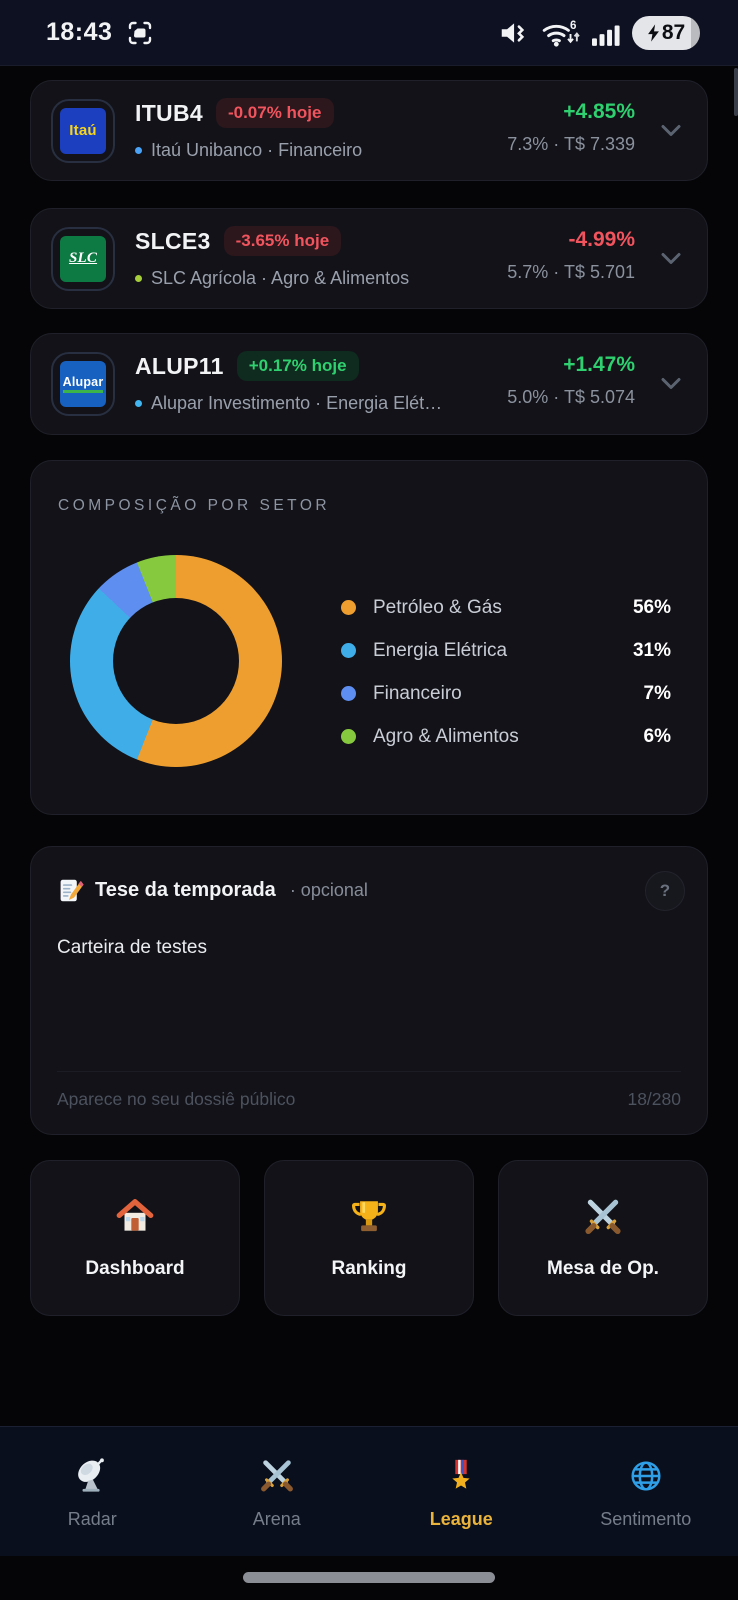 This screenshot has width=738, height=1600. Describe the element at coordinates (561, 33) in the screenshot. I see `wifi-6-icon: 6` at that location.